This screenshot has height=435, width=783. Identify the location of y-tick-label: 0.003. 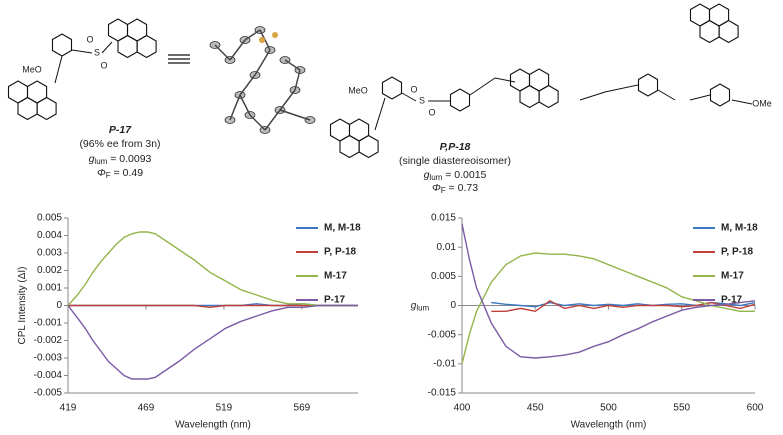
(49, 253).